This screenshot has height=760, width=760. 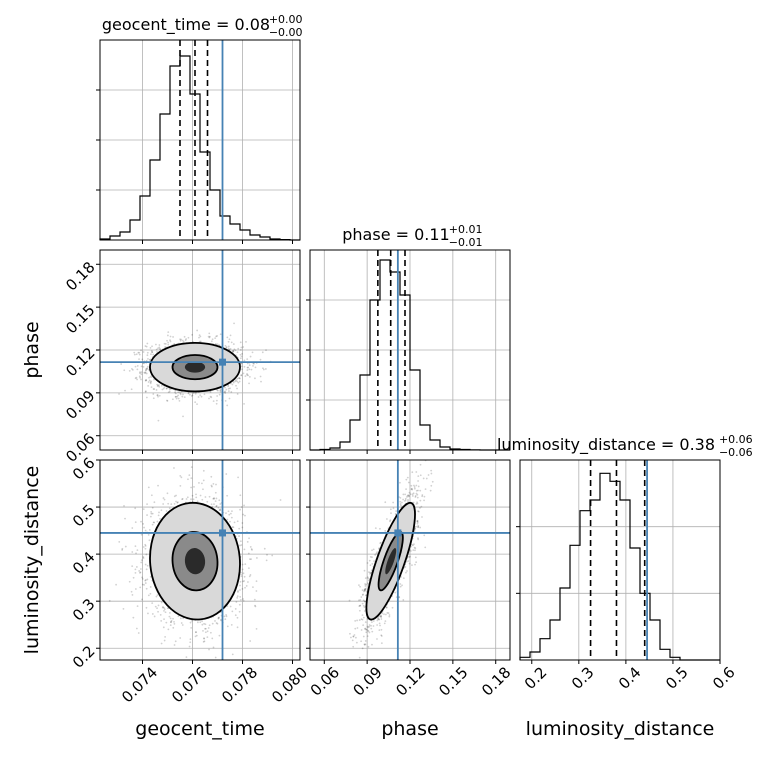 I want to click on title-label: luminosity_distance = 0.38, so click(x=606, y=445).